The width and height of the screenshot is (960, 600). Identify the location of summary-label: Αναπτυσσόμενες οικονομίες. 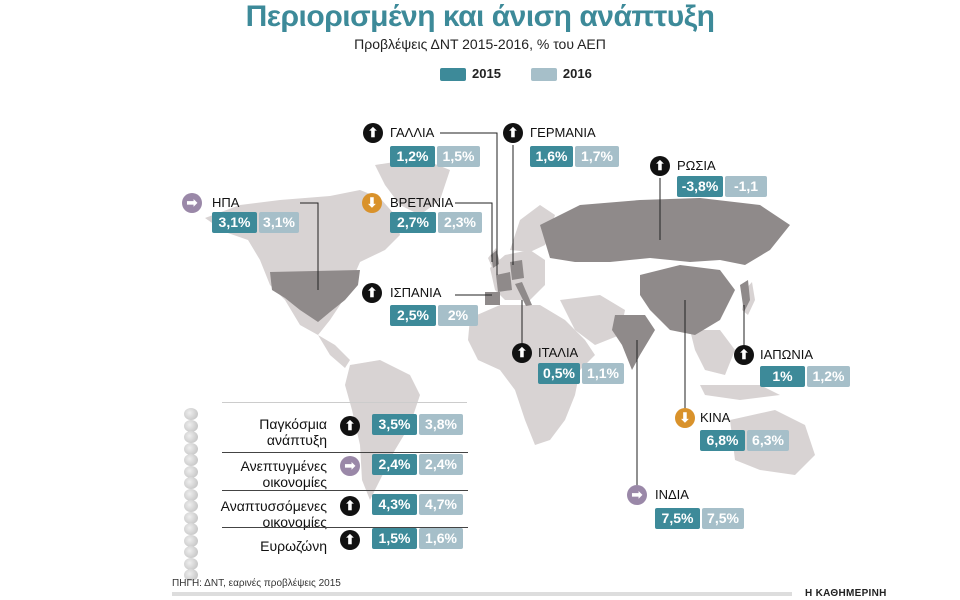
(274, 514).